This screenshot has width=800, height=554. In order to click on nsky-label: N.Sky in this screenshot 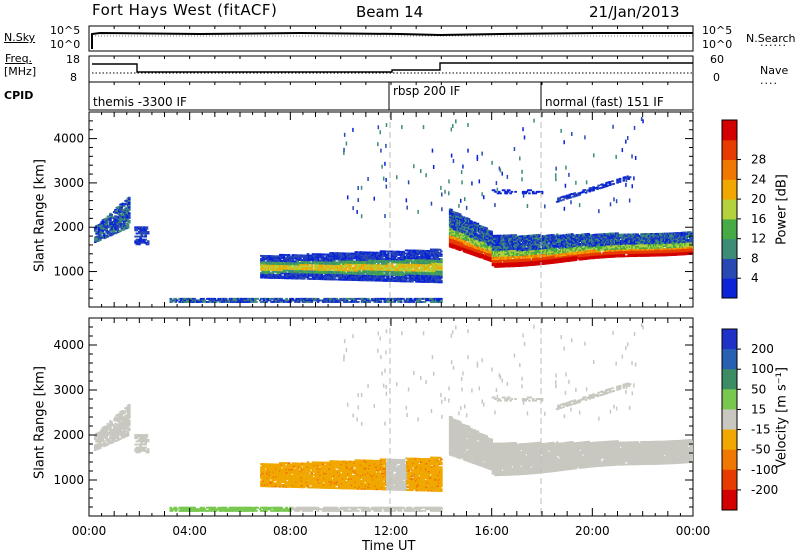, I will do `click(20, 37)`.